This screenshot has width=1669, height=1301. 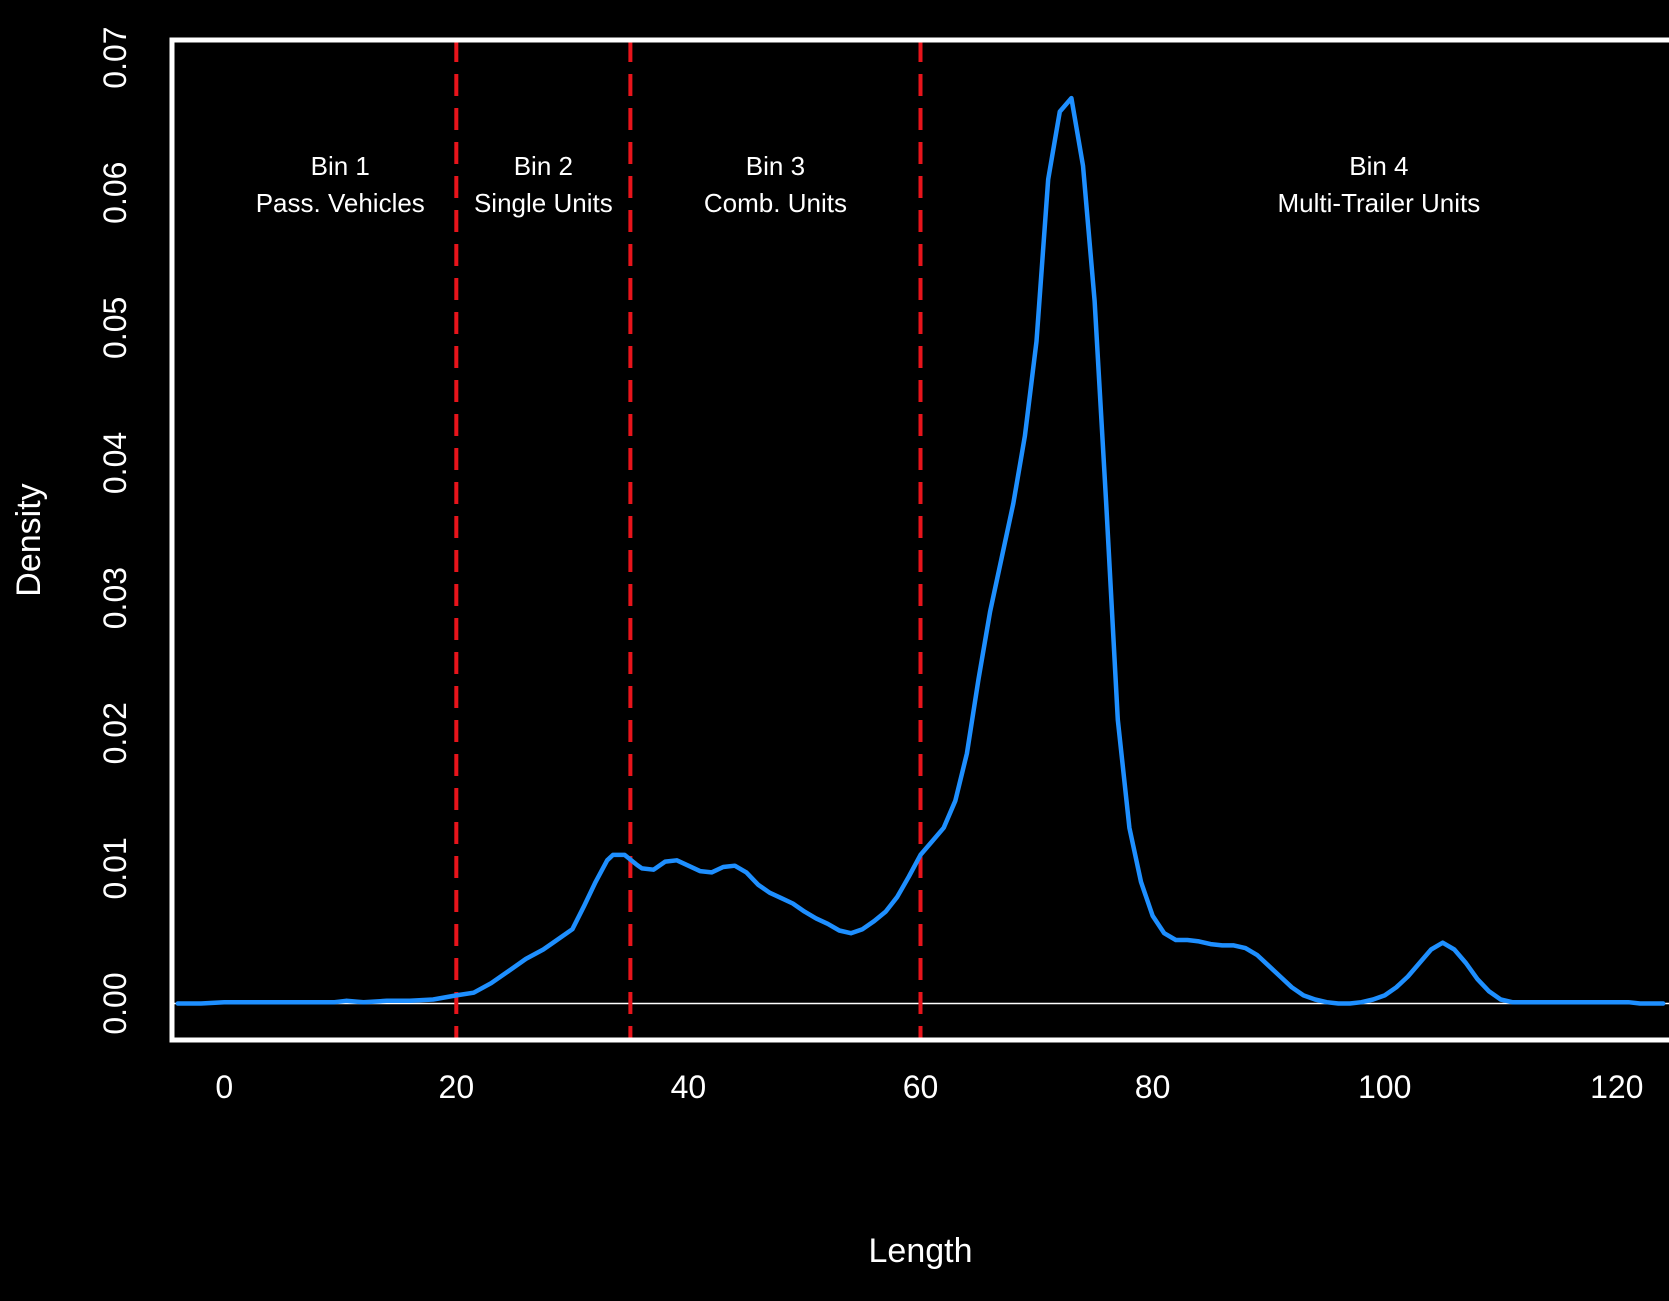 I want to click on y-tick-label: 0.03, so click(x=115, y=598).